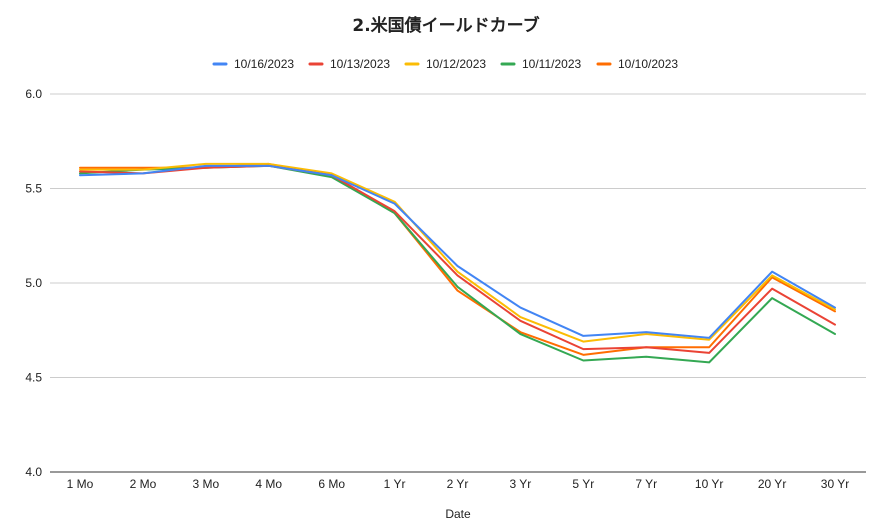 Image resolution: width=893 pixels, height=529 pixels. I want to click on y-tick-label: 4.0, so click(33, 472).